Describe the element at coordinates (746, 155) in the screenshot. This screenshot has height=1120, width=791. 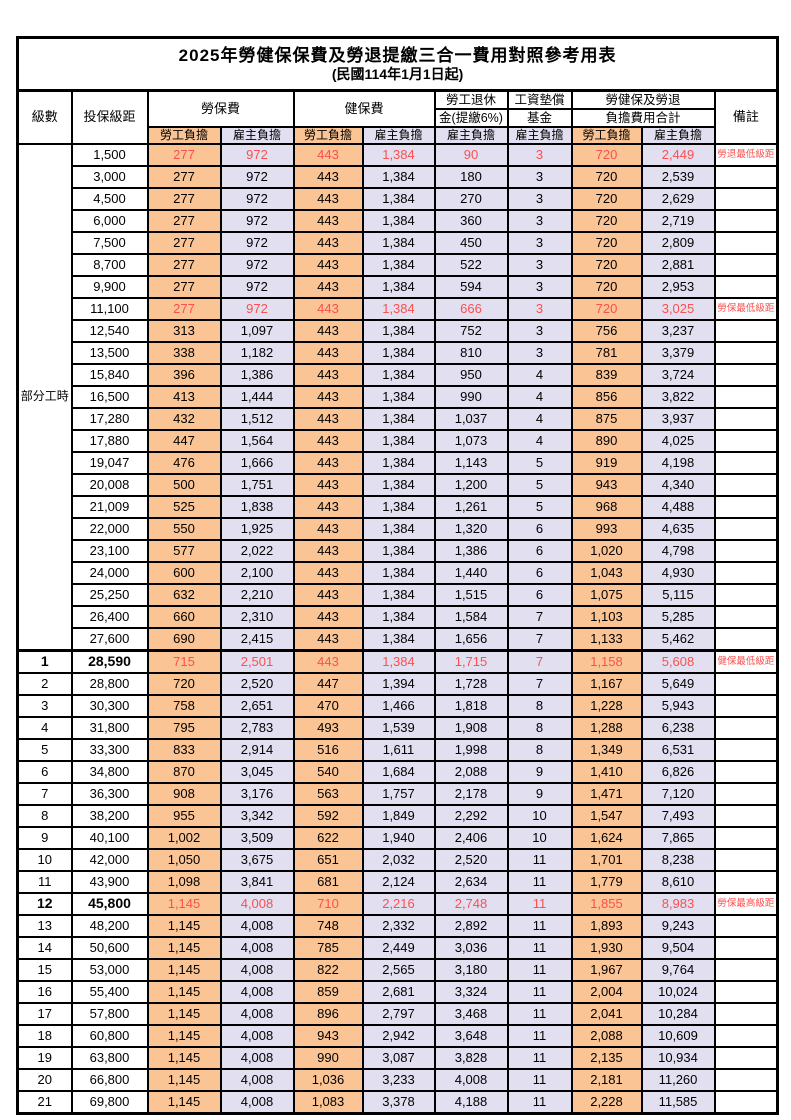
I see `remark-cell: 勞退最低級距` at that location.